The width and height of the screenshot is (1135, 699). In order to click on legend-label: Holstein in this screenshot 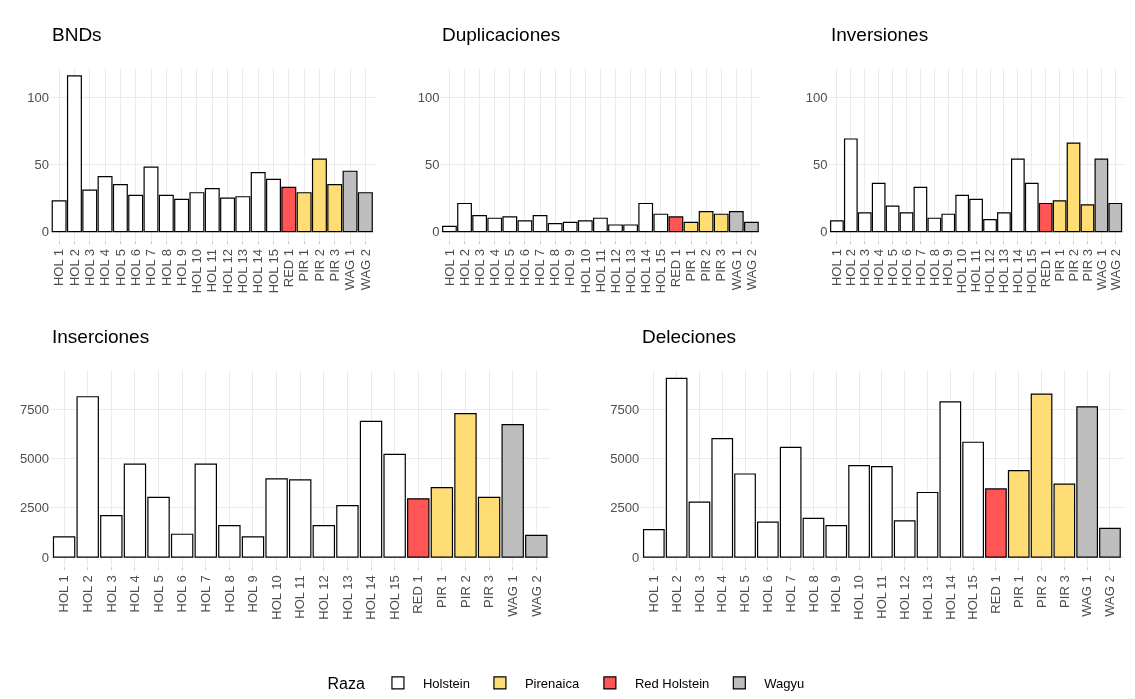, I will do `click(446, 684)`.